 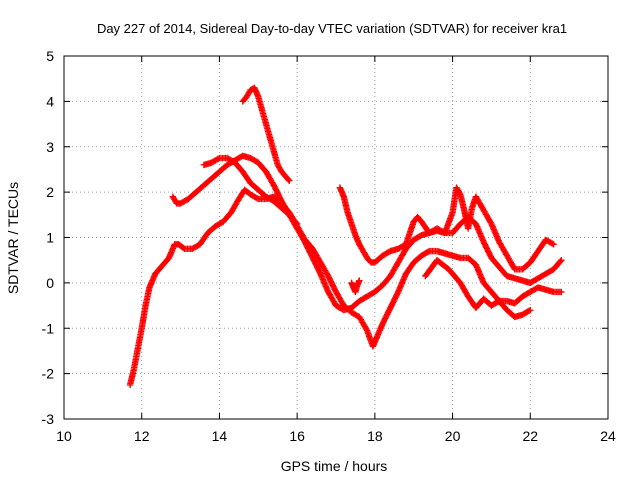 What do you see at coordinates (50, 238) in the screenshot?
I see `y-tick-label: 1` at bounding box center [50, 238].